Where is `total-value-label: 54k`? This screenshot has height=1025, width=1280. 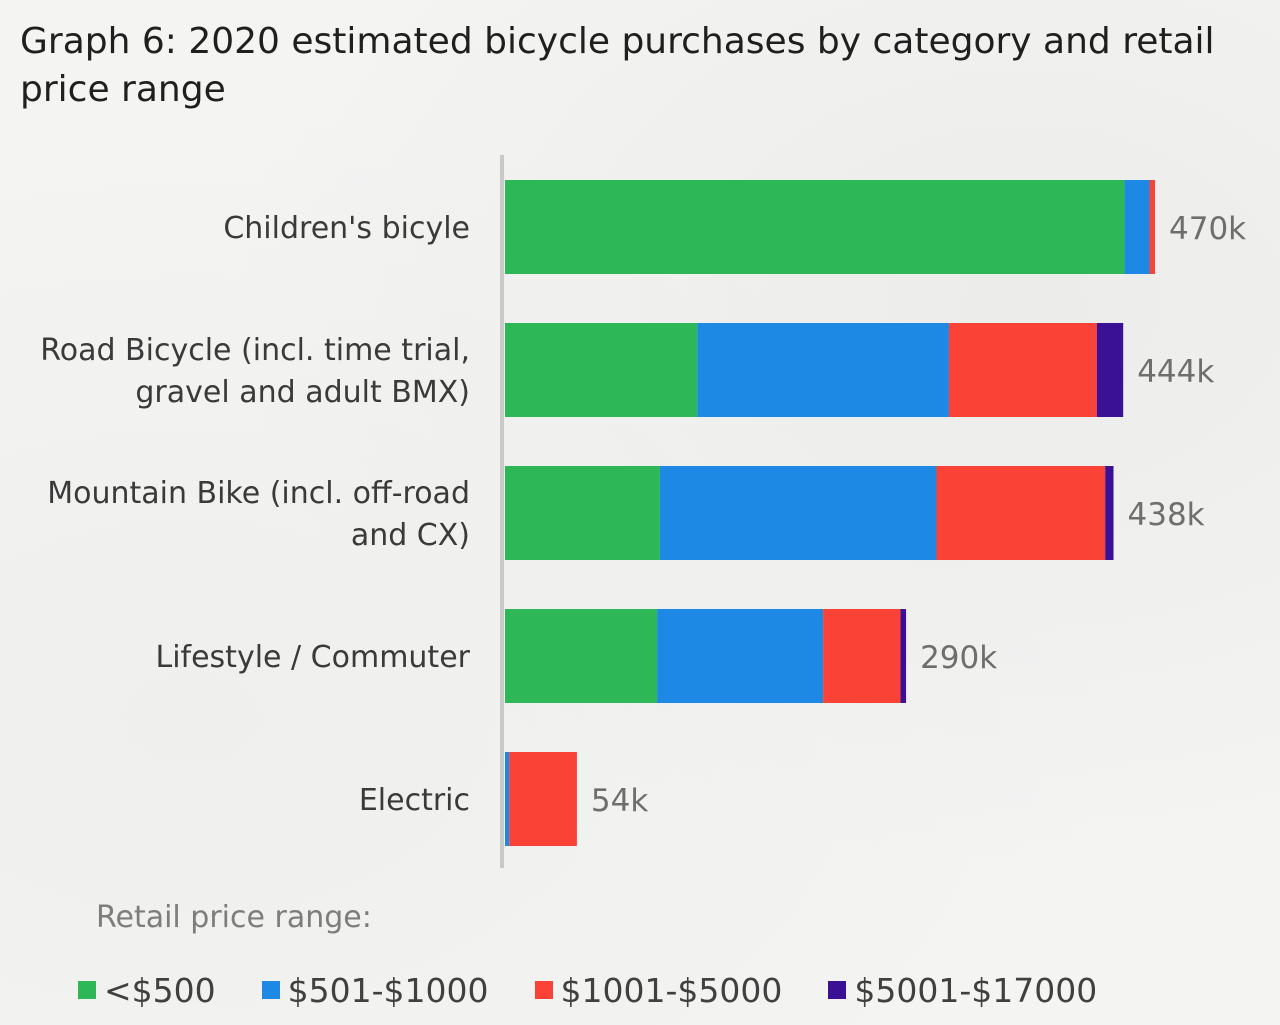 total-value-label: 54k is located at coordinates (619, 801).